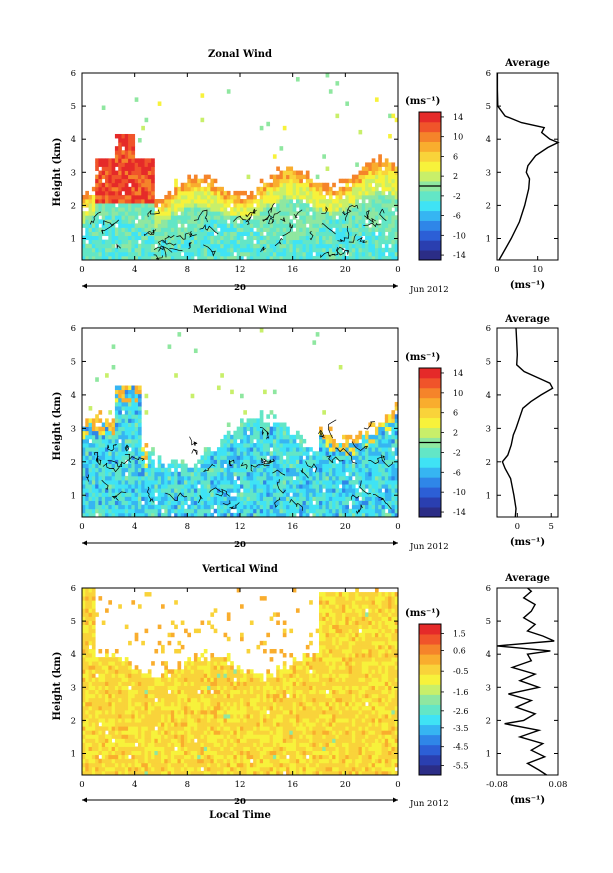  Describe the element at coordinates (430, 176) in the screenshot. I see `colorbar-swatch` at that location.